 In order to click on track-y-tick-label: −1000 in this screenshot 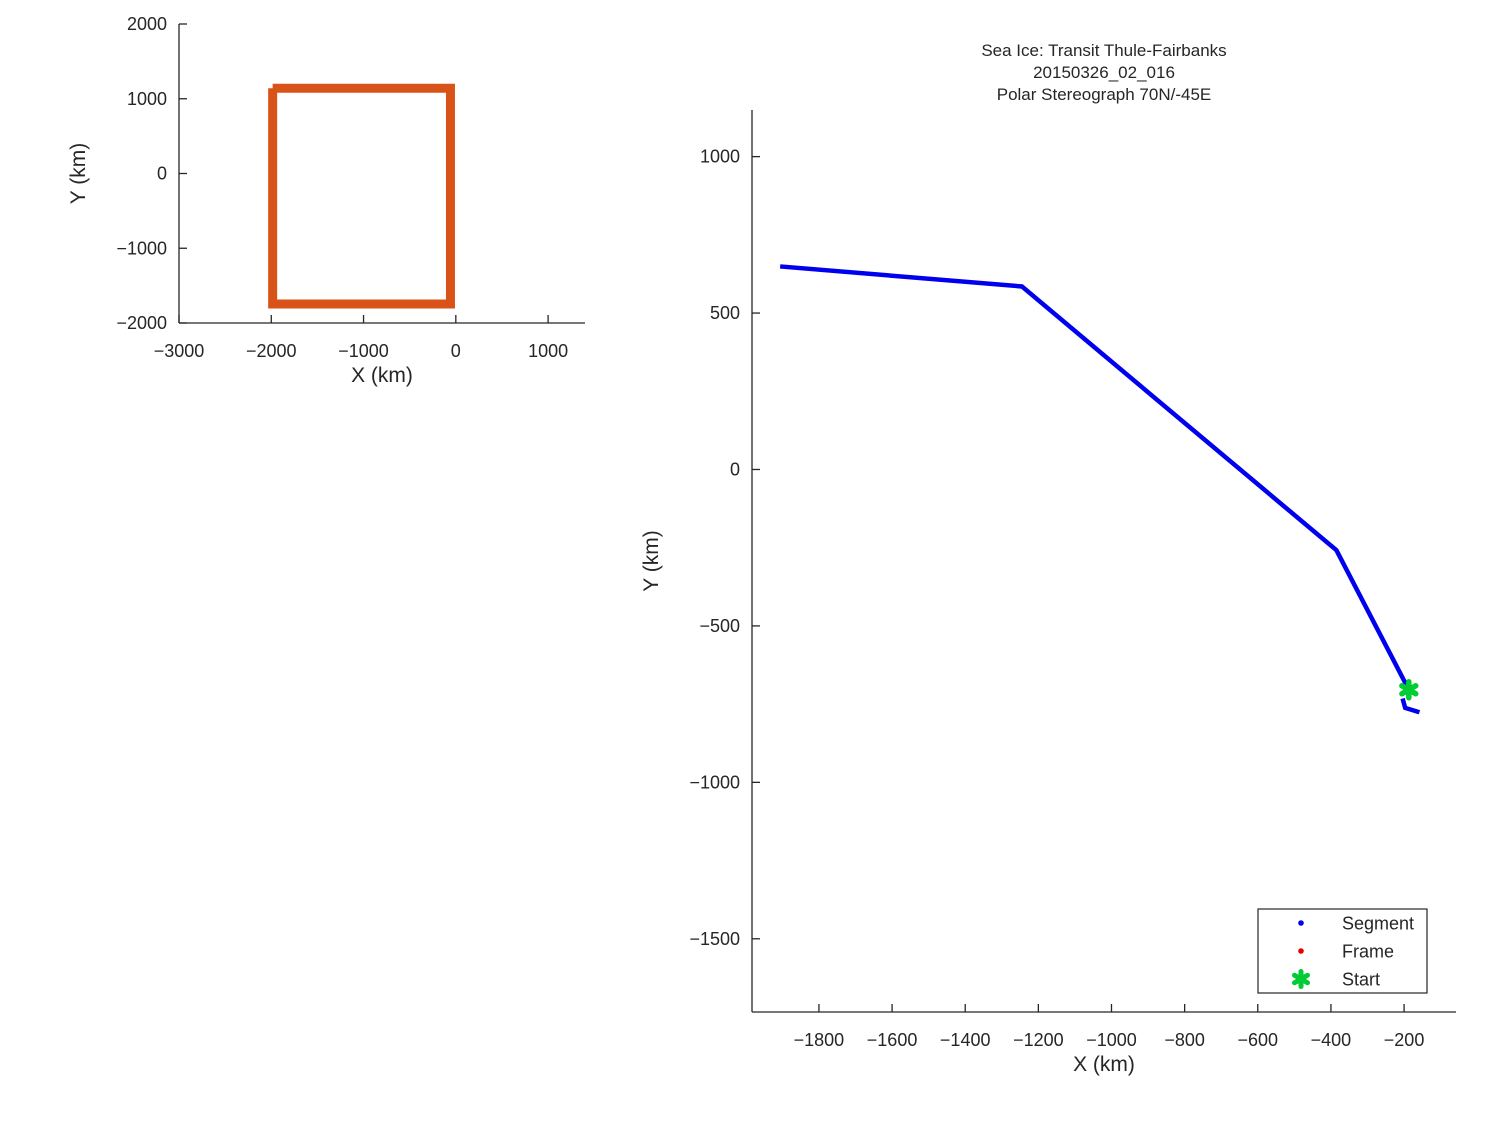, I will do `click(714, 782)`.